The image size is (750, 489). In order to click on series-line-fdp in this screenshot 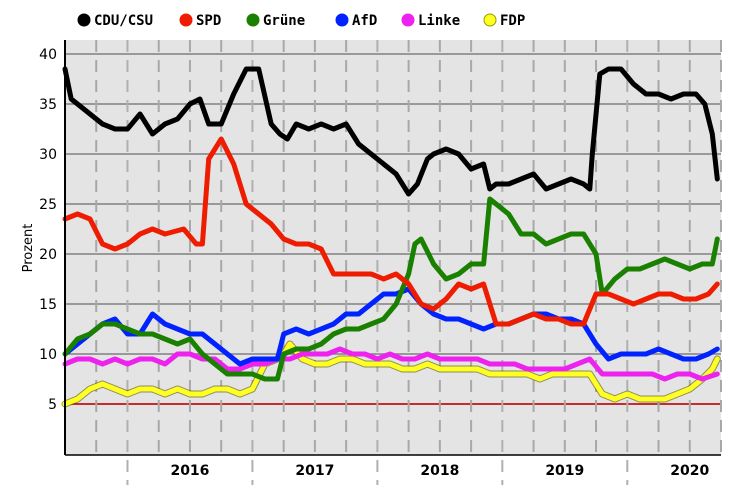, I will do `click(391, 374)`.